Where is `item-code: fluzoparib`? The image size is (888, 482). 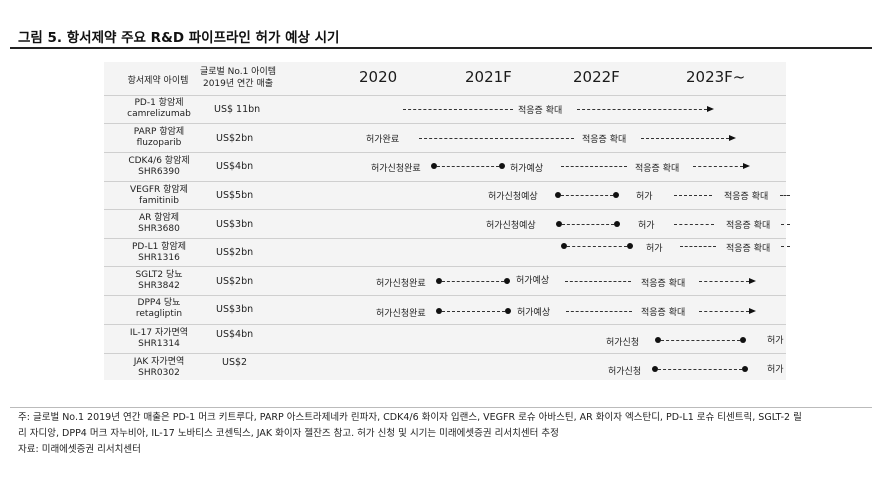
item-code: fluzoparib is located at coordinates (159, 143).